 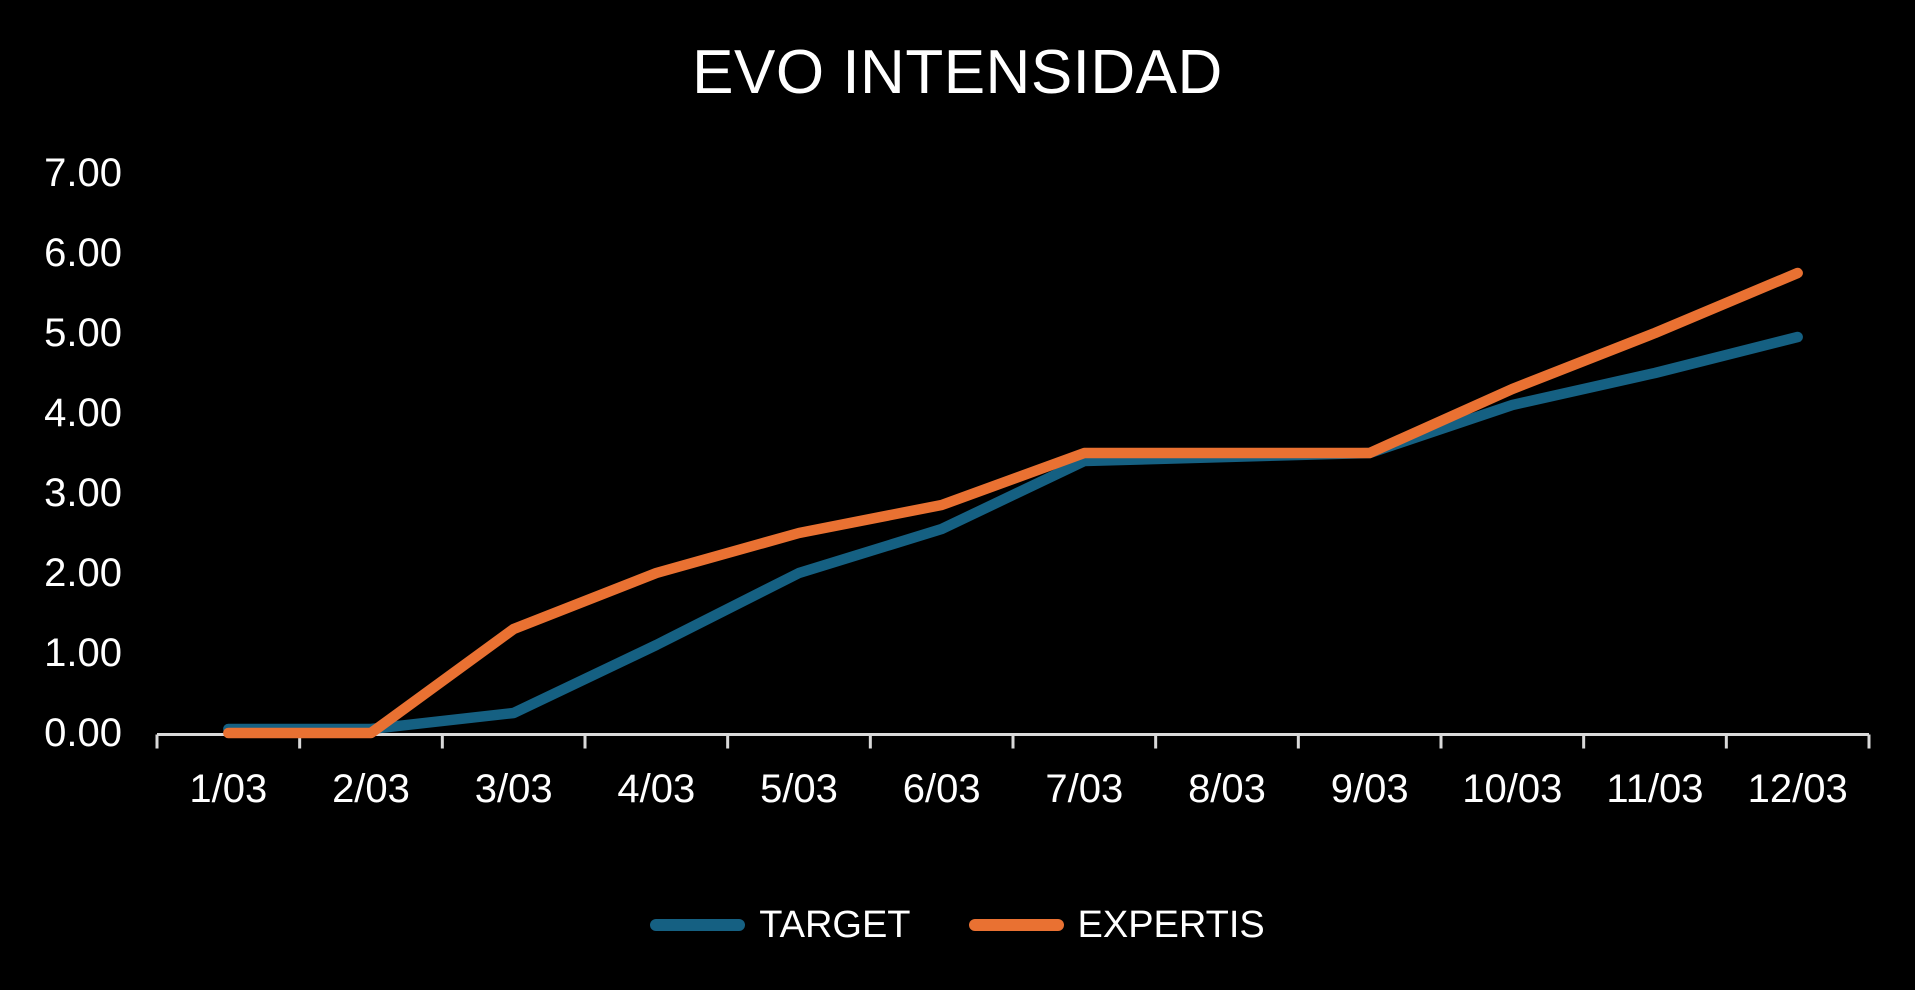 I want to click on y-axis-label-4.00: 4.00, so click(x=83, y=413).